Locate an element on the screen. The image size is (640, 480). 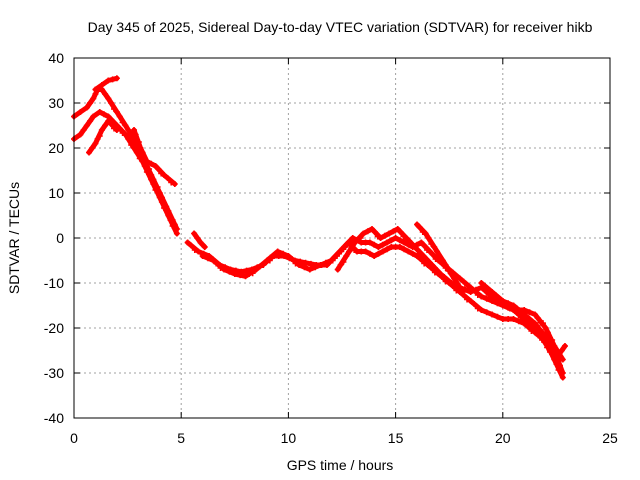
y-axis-label: SDTVAR / TECUs is located at coordinates (14, 238).